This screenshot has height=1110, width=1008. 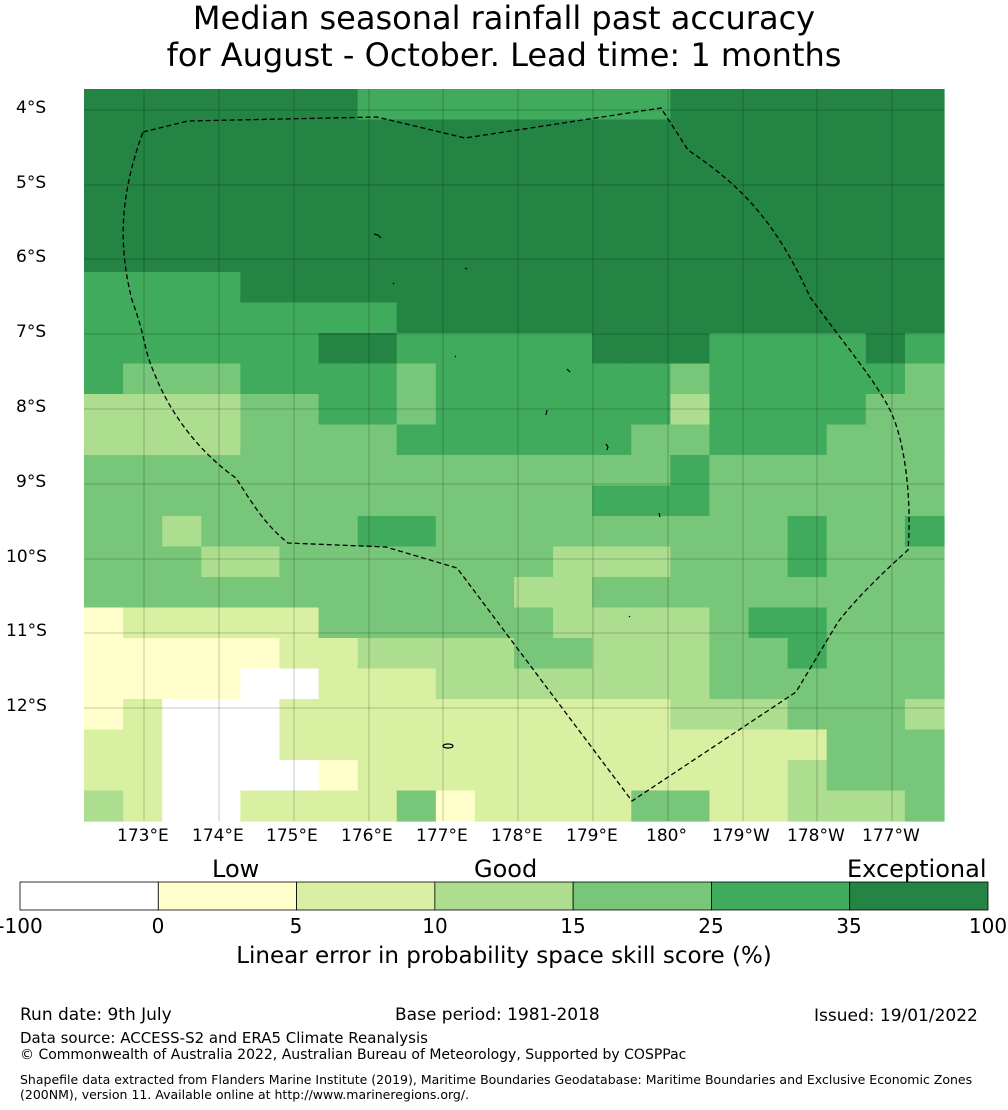 What do you see at coordinates (741, 836) in the screenshot?
I see `lon-label: 179°W` at bounding box center [741, 836].